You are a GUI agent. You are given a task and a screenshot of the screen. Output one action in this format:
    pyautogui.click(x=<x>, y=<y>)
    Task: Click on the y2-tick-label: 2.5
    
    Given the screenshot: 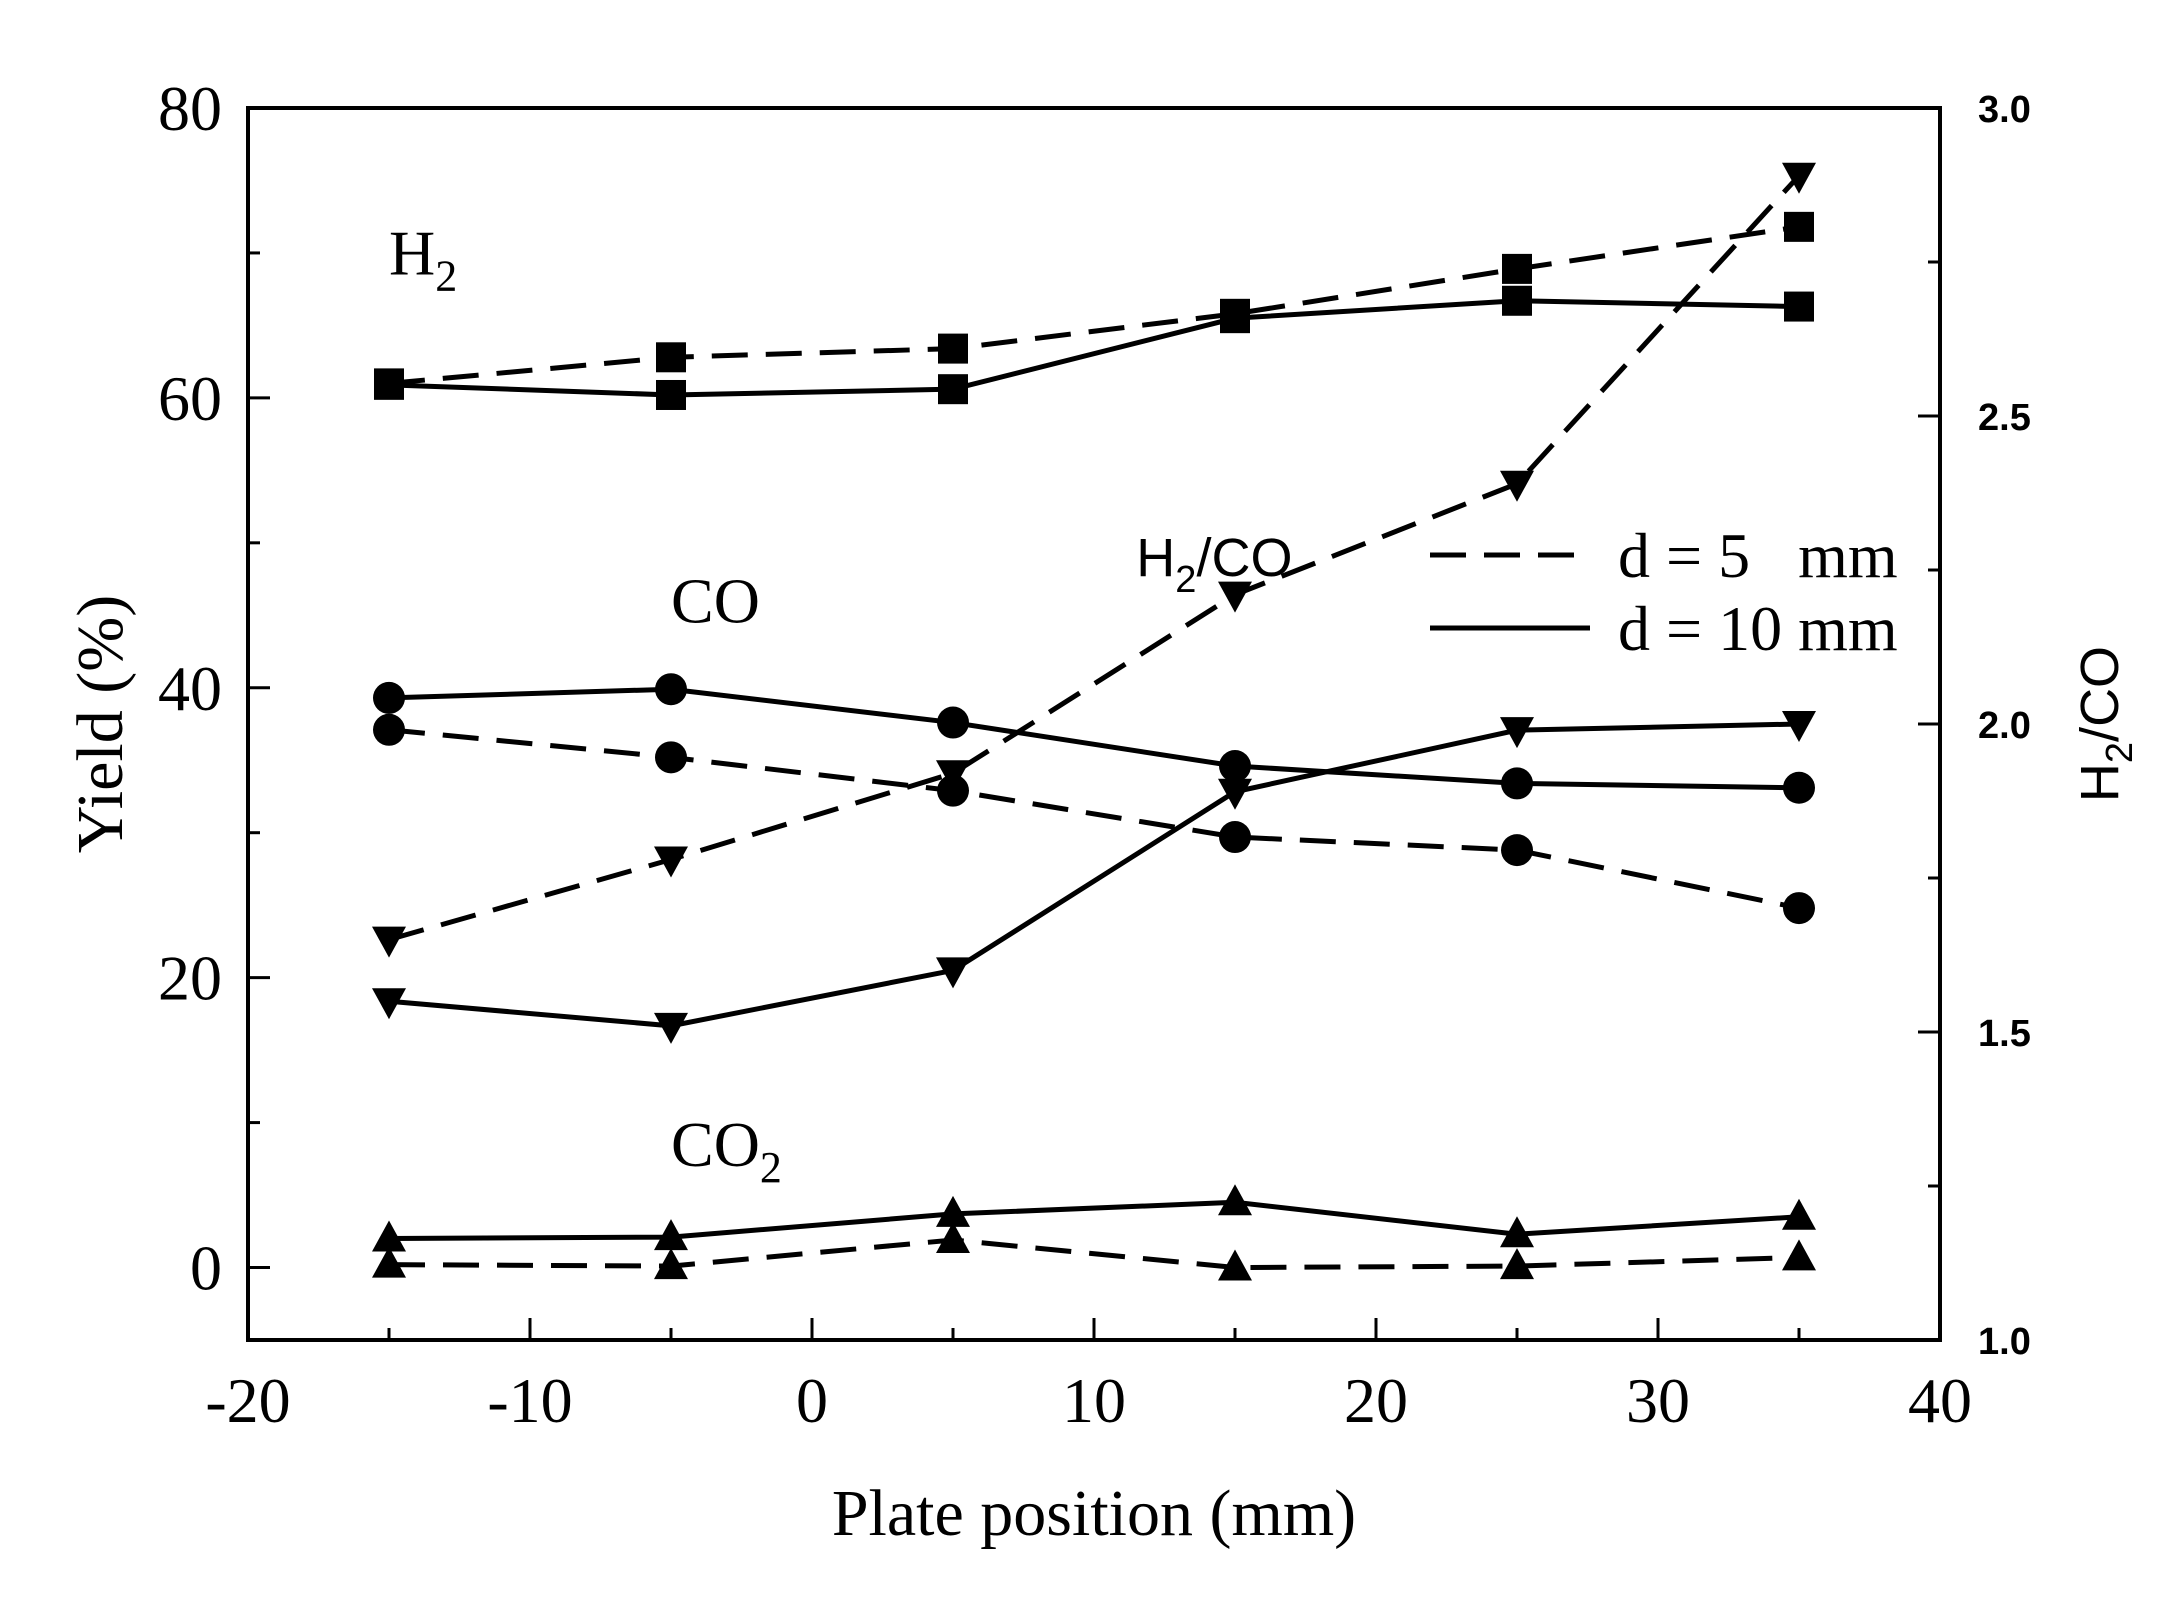 What is the action you would take?
    pyautogui.click(x=2004, y=418)
    